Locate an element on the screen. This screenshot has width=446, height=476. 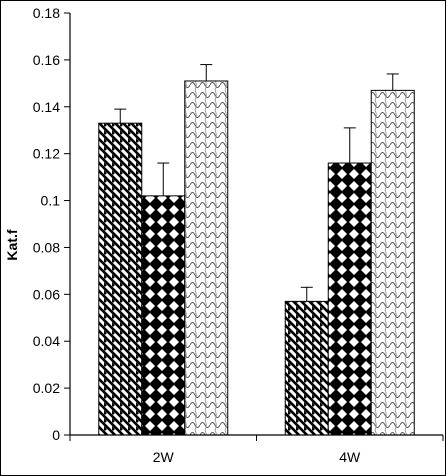
x-tick-label: 2W is located at coordinates (164, 457).